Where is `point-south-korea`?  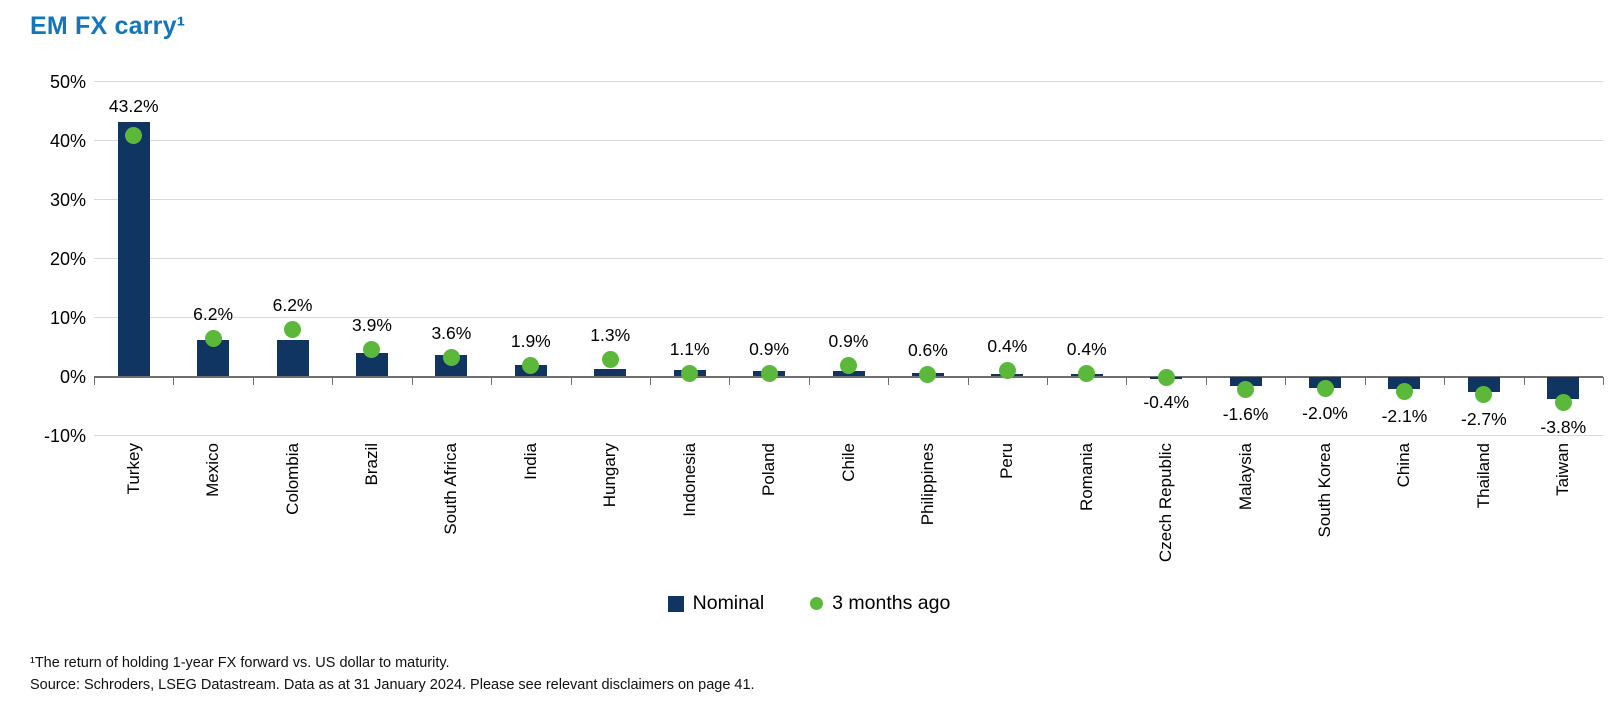
point-south-korea is located at coordinates (1325, 388).